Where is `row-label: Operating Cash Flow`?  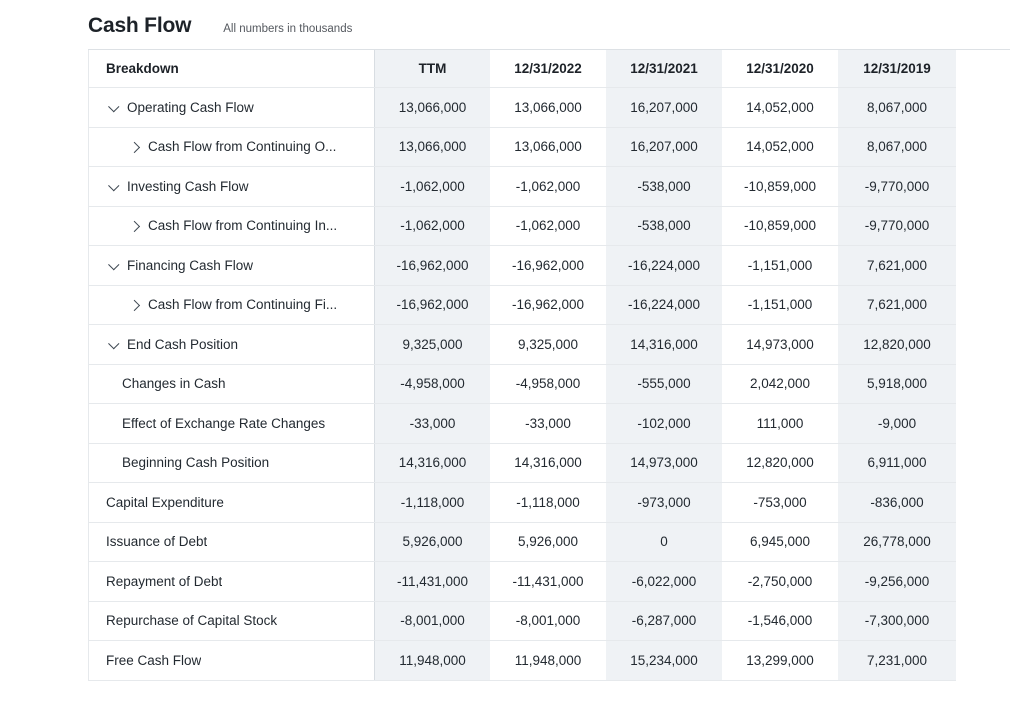 row-label: Operating Cash Flow is located at coordinates (190, 107).